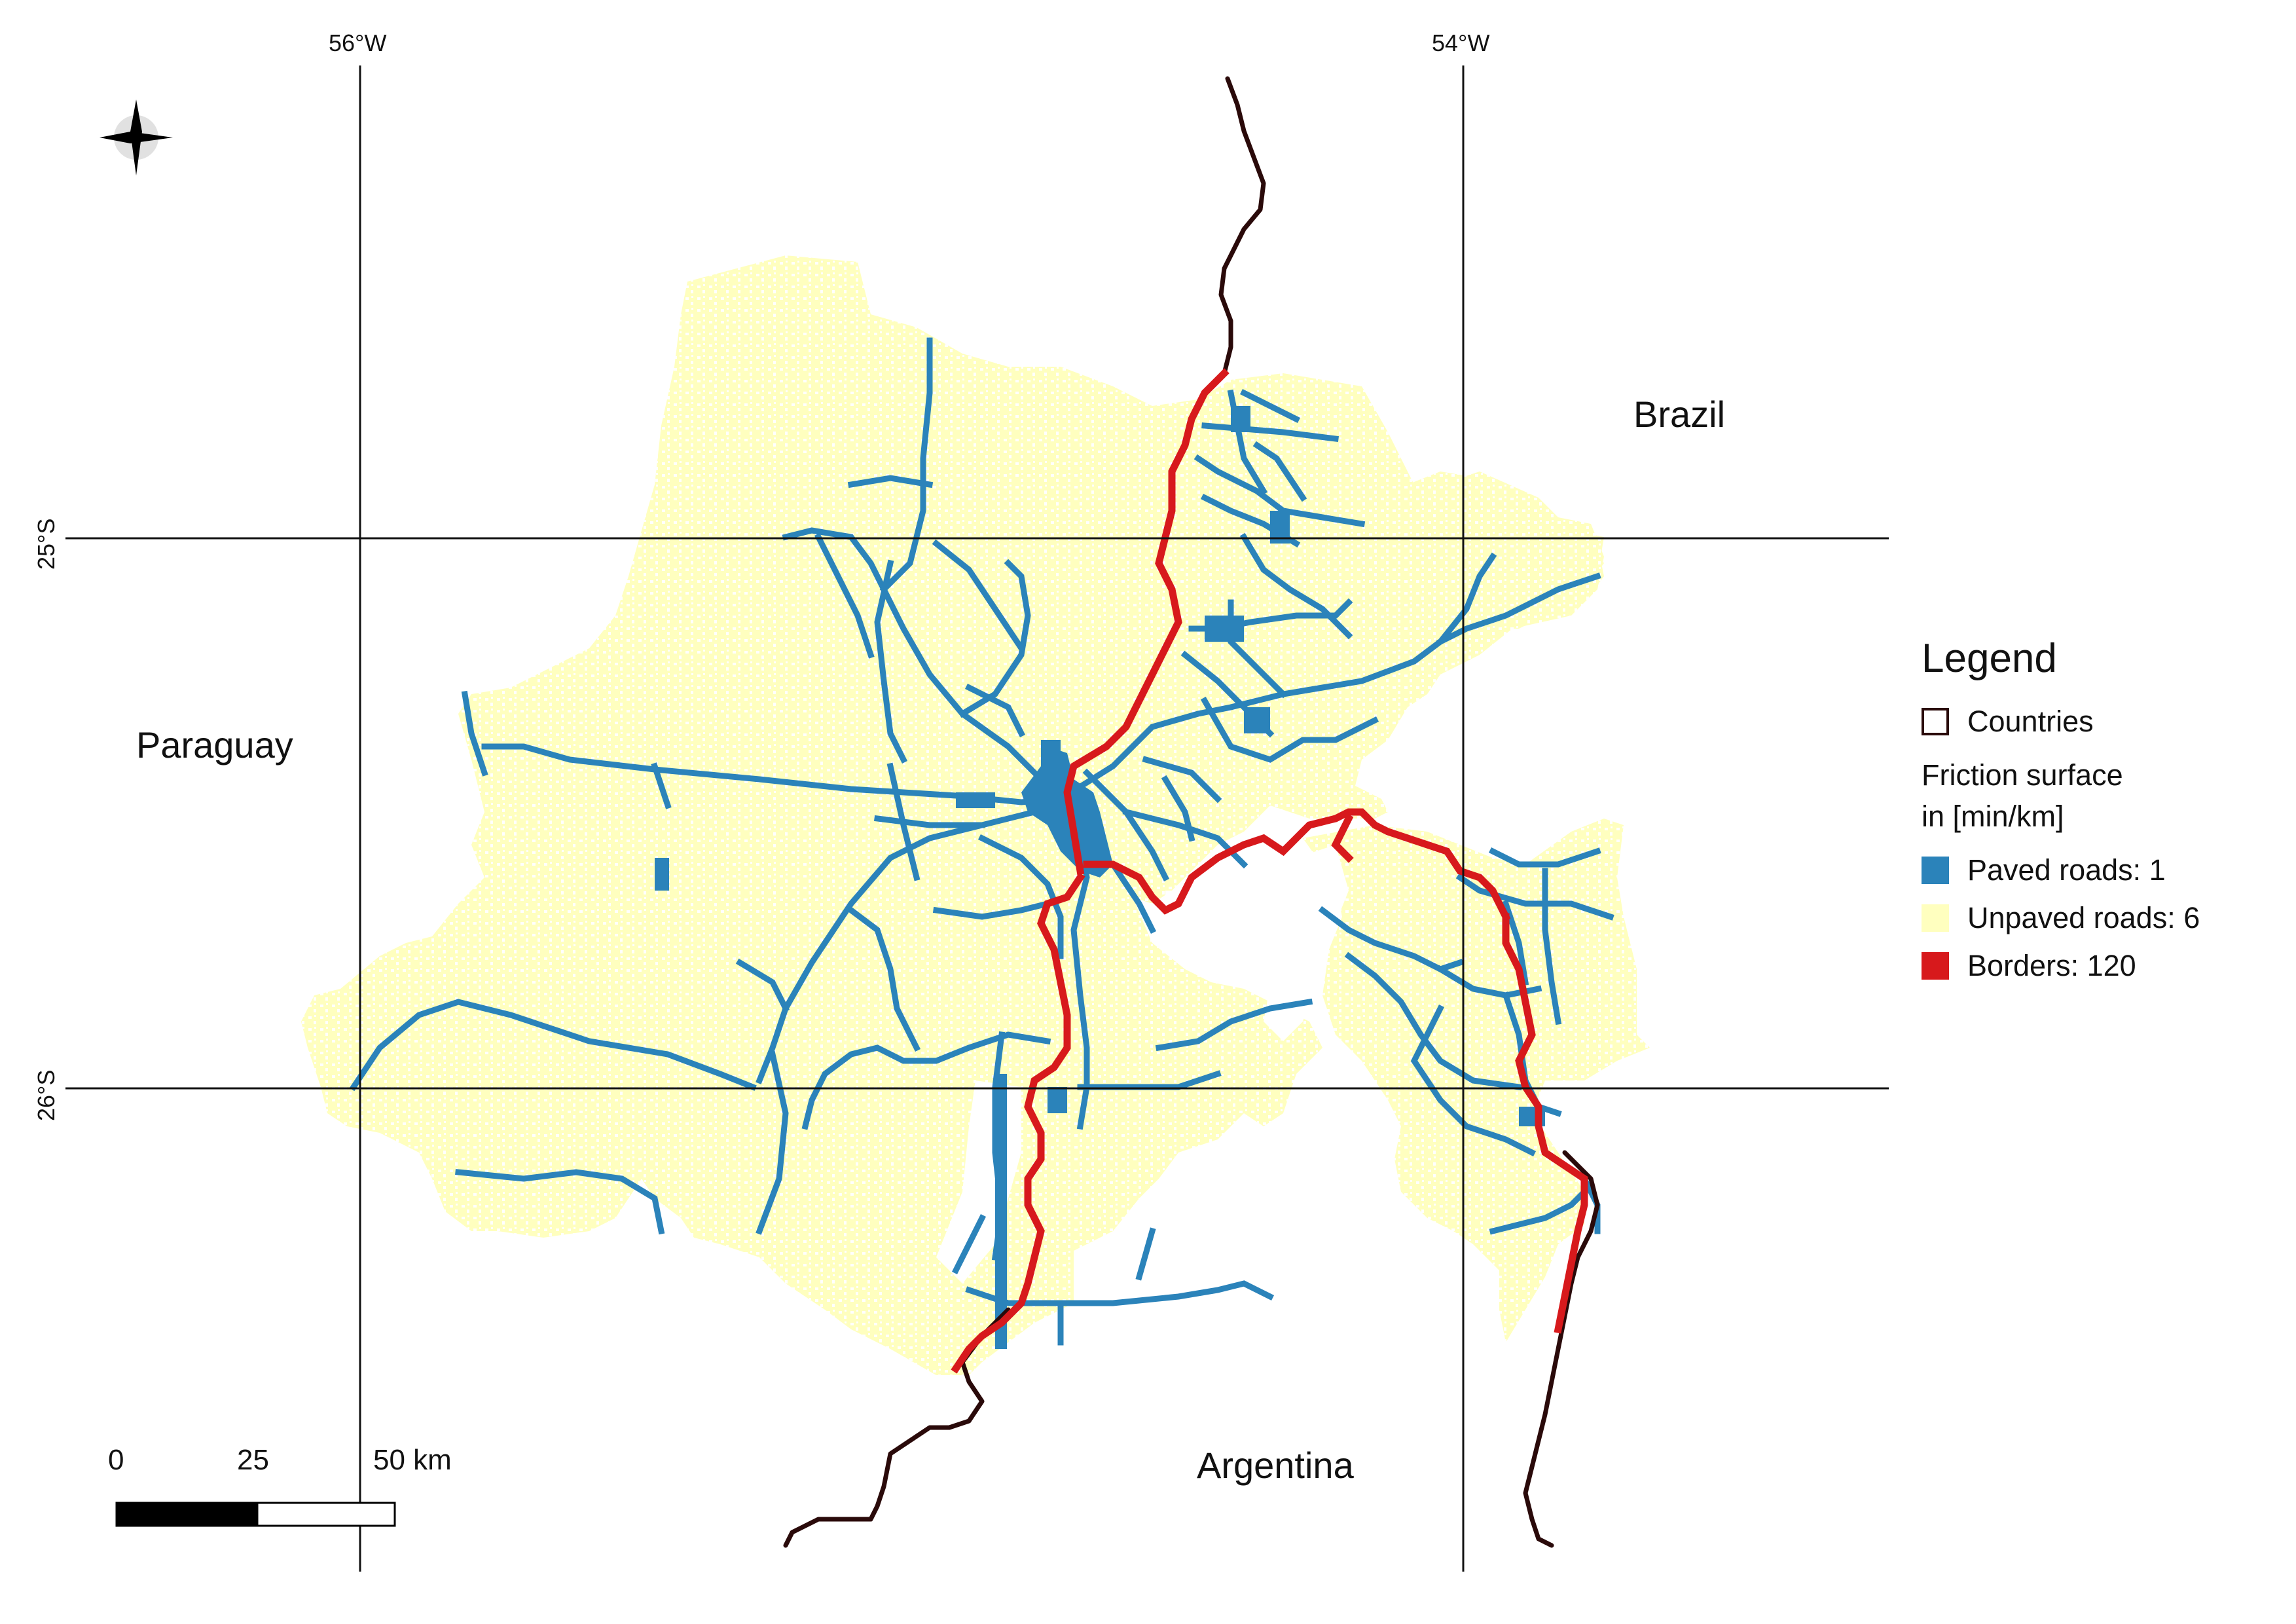 Image resolution: width=2296 pixels, height=1624 pixels. What do you see at coordinates (187, 1514) in the screenshot?
I see `scale-bar-black-segment` at bounding box center [187, 1514].